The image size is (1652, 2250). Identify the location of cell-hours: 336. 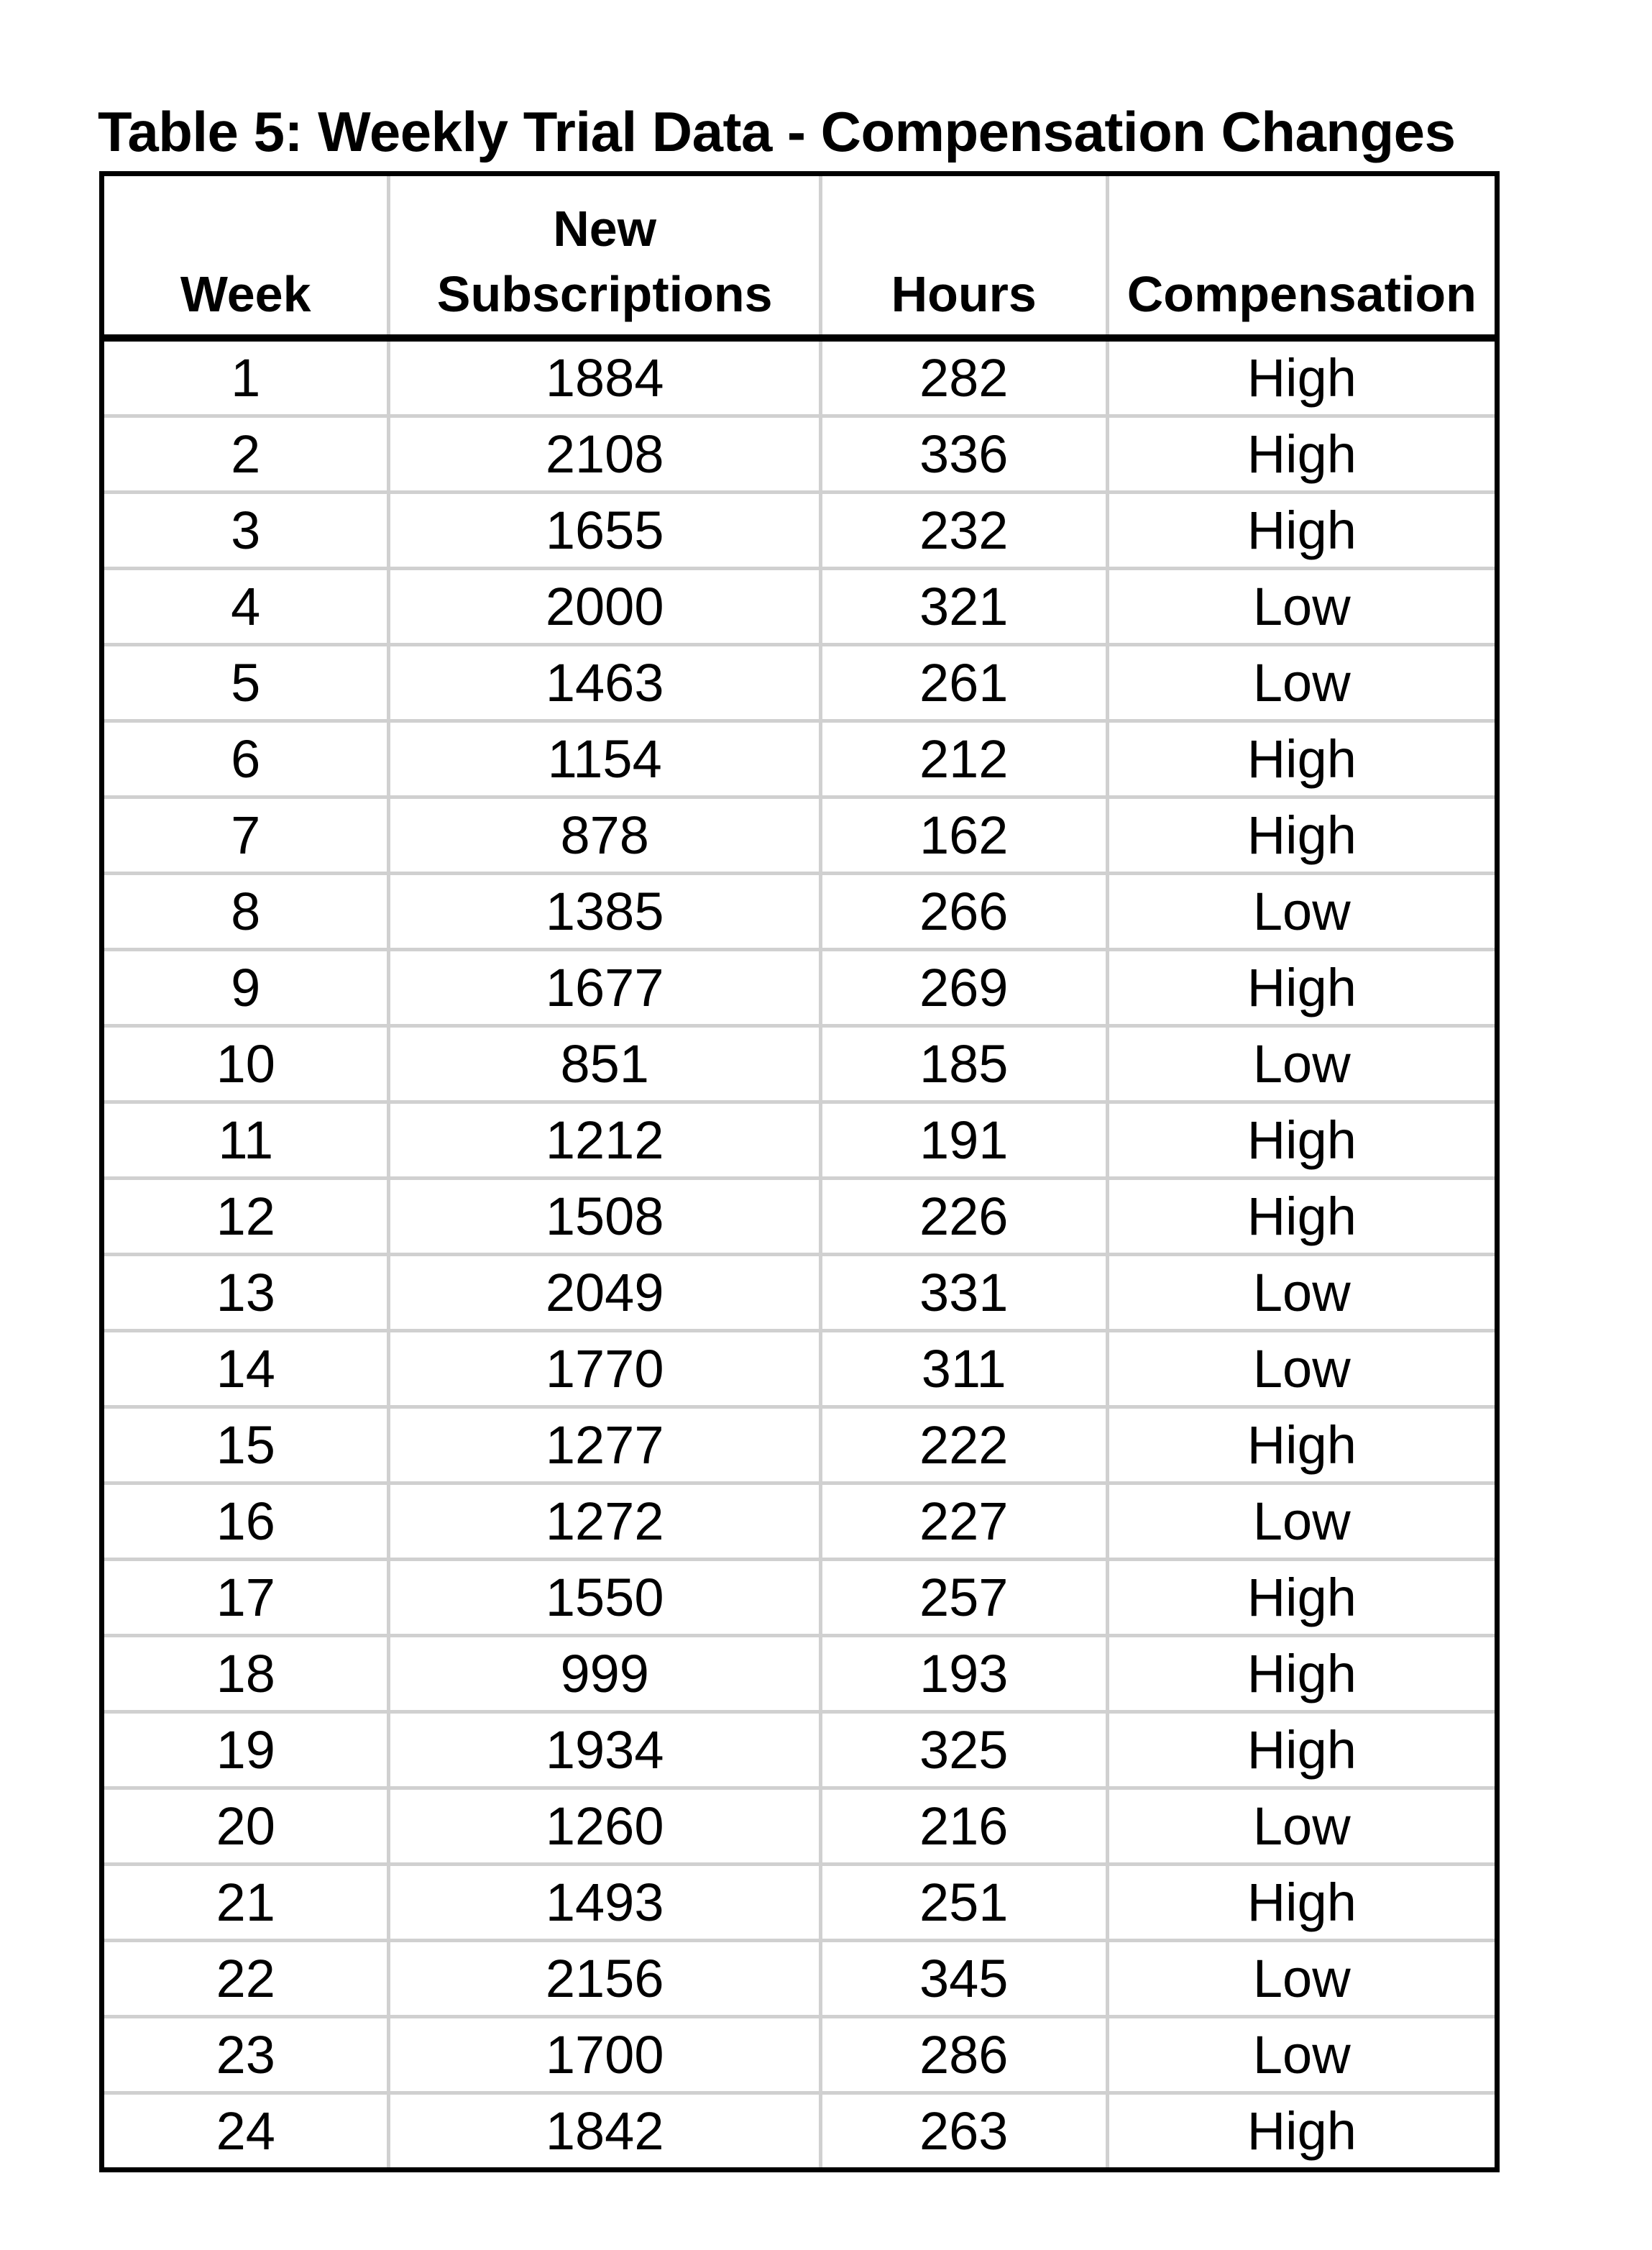
(963, 453).